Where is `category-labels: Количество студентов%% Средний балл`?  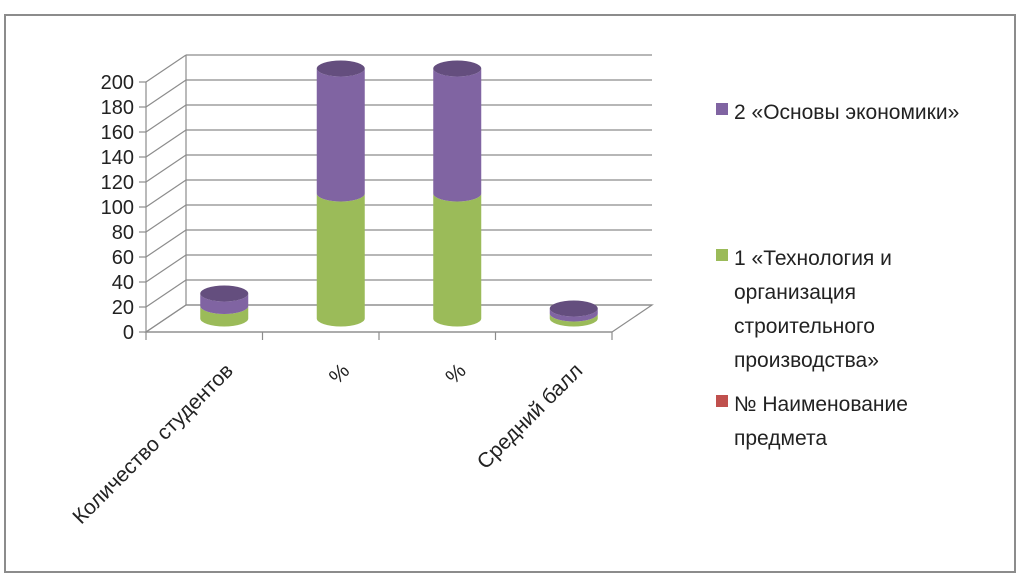
category-labels: Количество студентов%% Средний балл is located at coordinates (327, 443).